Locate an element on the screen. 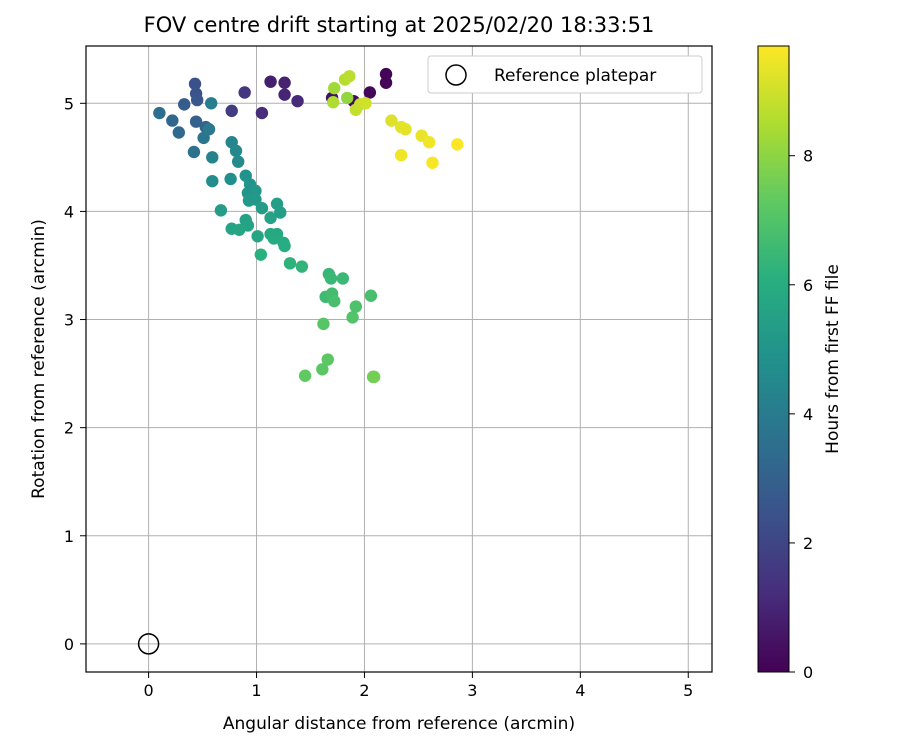 This screenshot has height=750, width=900. x-tick-label: 1 is located at coordinates (256, 690).